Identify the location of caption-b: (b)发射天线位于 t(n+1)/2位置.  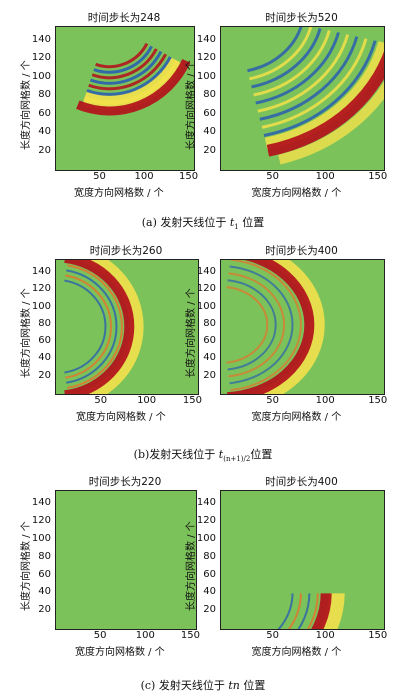
(203, 454).